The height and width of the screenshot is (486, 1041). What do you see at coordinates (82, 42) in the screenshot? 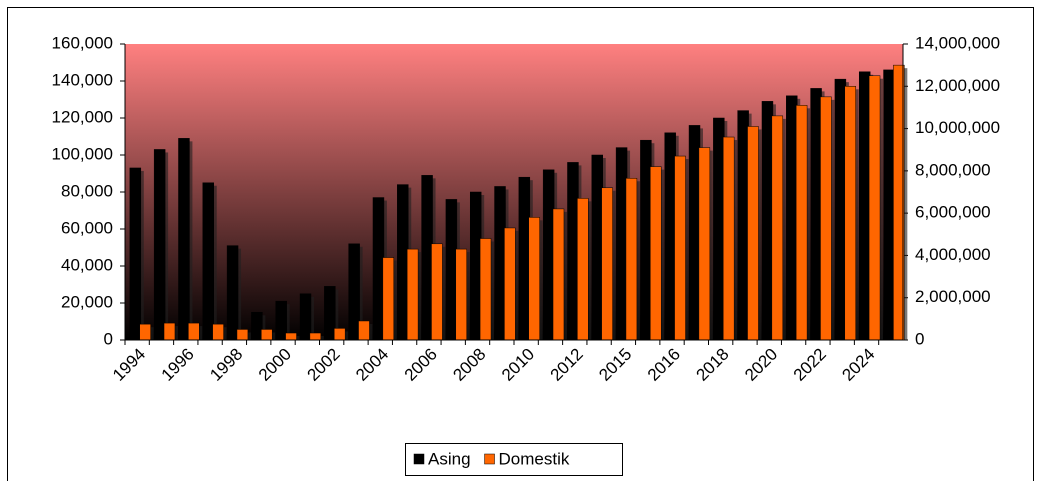
I see `y-tick-label: 160,000` at bounding box center [82, 42].